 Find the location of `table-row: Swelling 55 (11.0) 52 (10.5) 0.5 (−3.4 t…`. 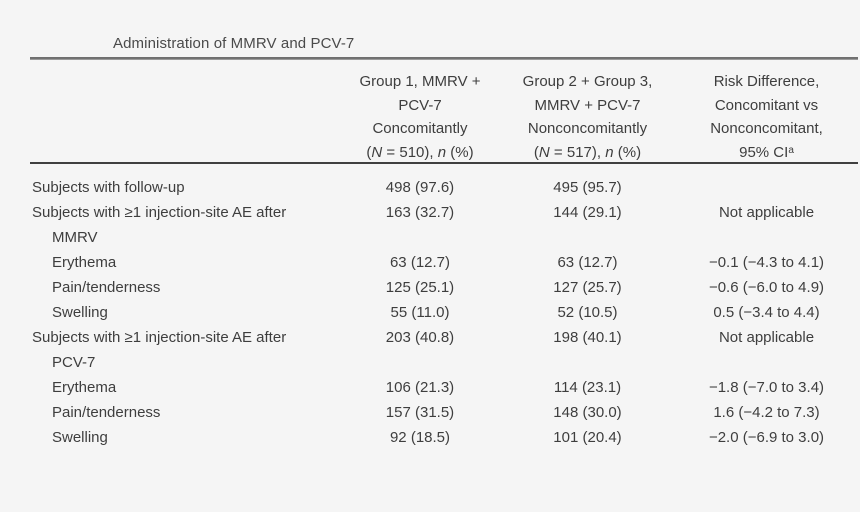

table-row: Swelling 55 (11.0) 52 (10.5) 0.5 (−3.4 t… is located at coordinates (444, 312).